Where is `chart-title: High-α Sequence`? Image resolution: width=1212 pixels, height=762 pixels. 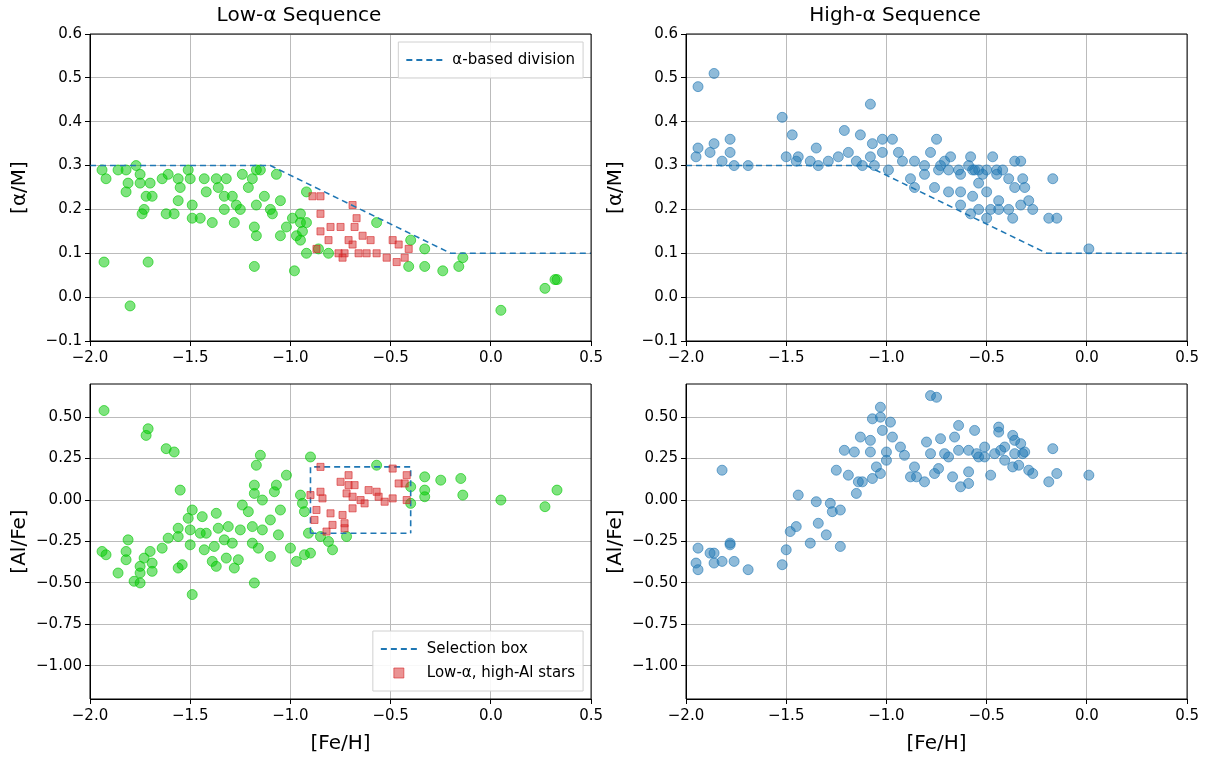
chart-title: High-α Sequence is located at coordinates (895, 14).